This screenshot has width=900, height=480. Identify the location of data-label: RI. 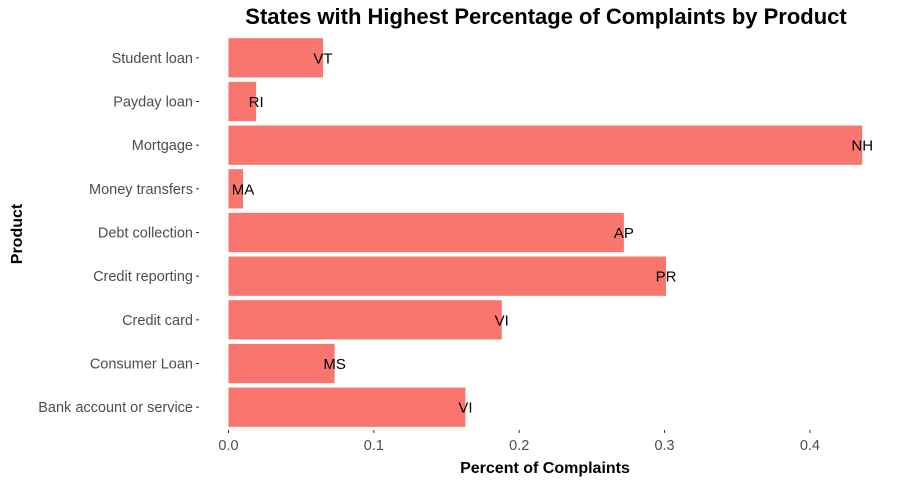
(256, 102).